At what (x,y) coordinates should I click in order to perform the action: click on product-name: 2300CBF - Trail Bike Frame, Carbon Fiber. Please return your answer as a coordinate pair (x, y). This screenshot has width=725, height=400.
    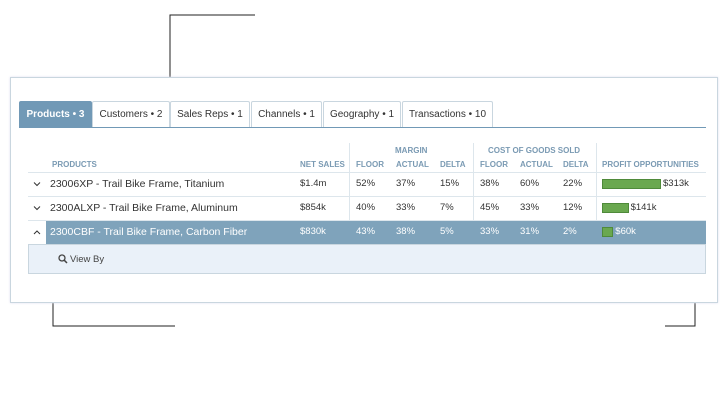
    Looking at the image, I should click on (149, 232).